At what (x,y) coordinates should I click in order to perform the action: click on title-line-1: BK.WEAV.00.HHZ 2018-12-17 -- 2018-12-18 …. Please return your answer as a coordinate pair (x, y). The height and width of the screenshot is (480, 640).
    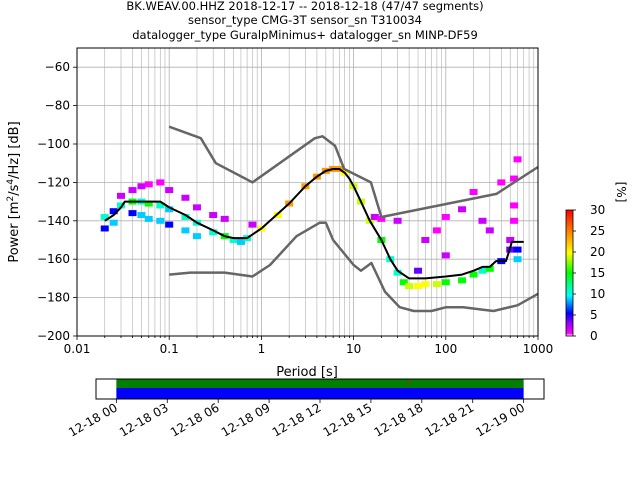
    Looking at the image, I should click on (304, 6).